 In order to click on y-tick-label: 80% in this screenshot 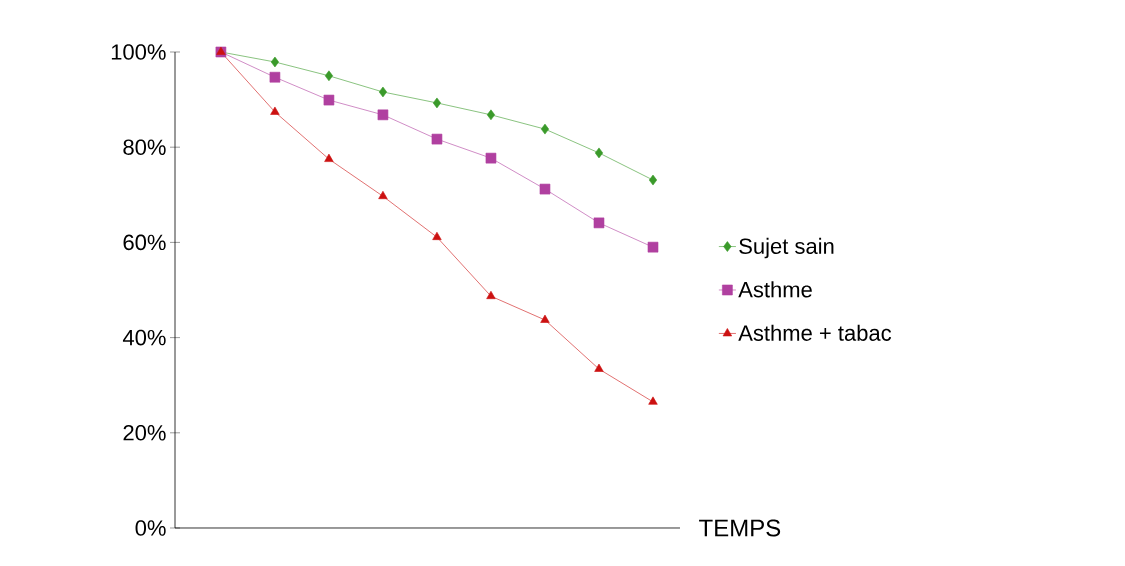, I will do `click(144, 147)`.